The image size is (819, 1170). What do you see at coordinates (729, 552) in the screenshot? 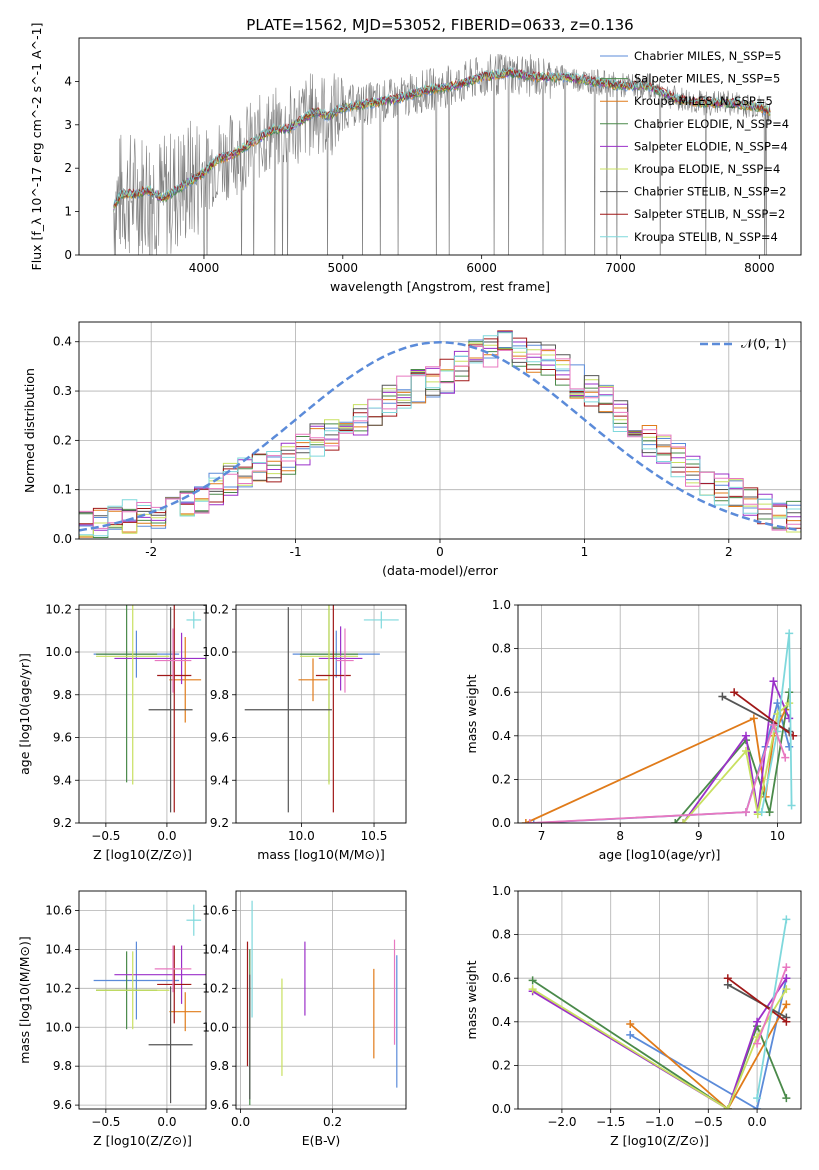
I see `x-tick-label: 2` at bounding box center [729, 552].